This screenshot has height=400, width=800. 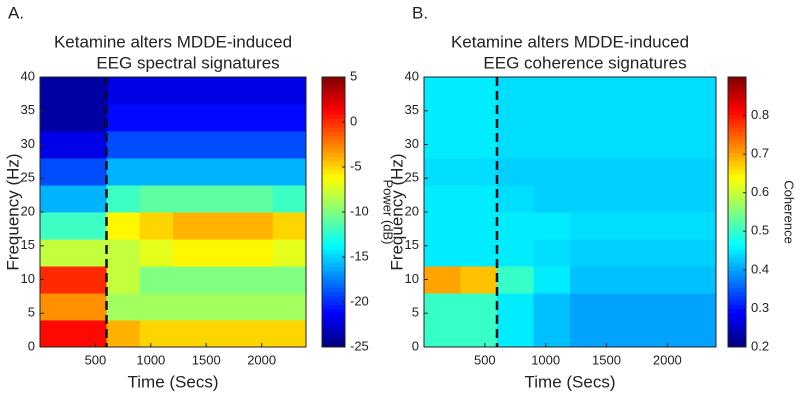 What do you see at coordinates (396, 211) in the screenshot?
I see `y-axis-label: Frequency (Hz)` at bounding box center [396, 211].